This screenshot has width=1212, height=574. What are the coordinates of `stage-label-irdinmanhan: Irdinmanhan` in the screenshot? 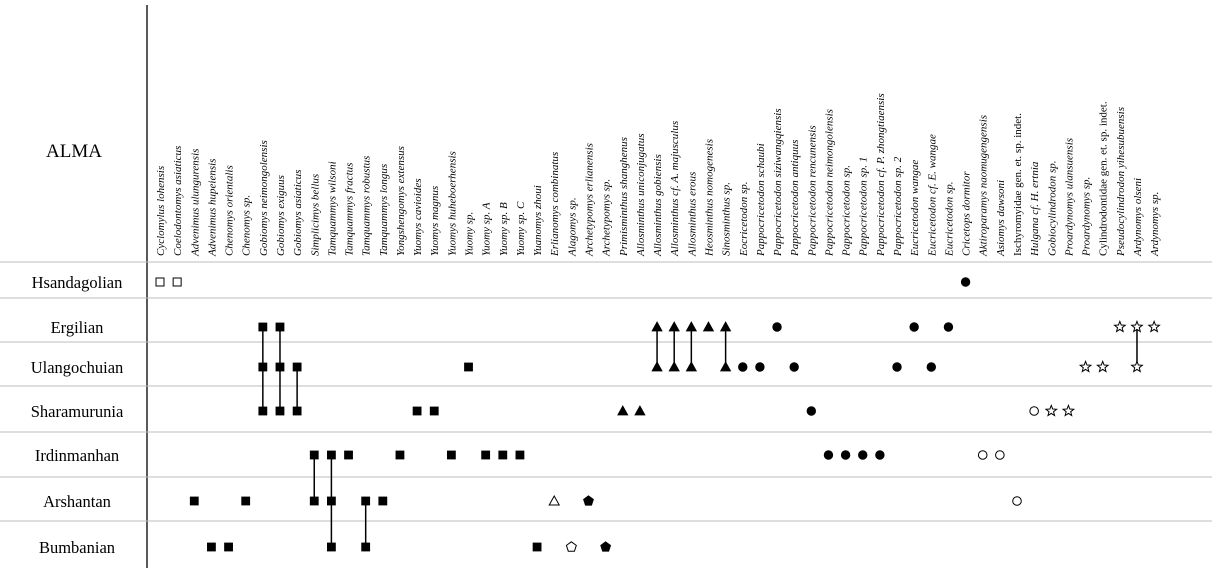 It's located at (77, 455).